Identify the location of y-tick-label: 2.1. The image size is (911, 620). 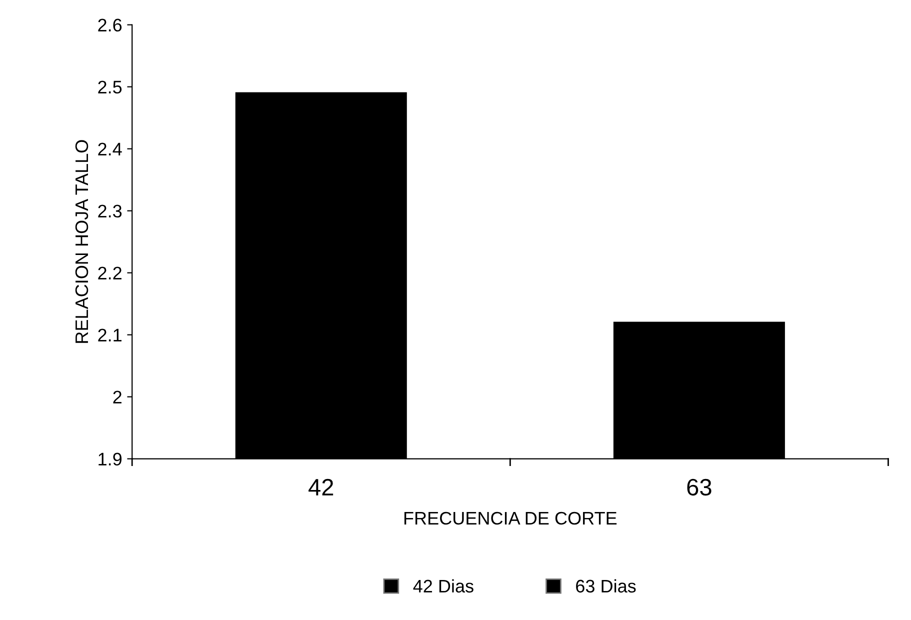
(110, 335).